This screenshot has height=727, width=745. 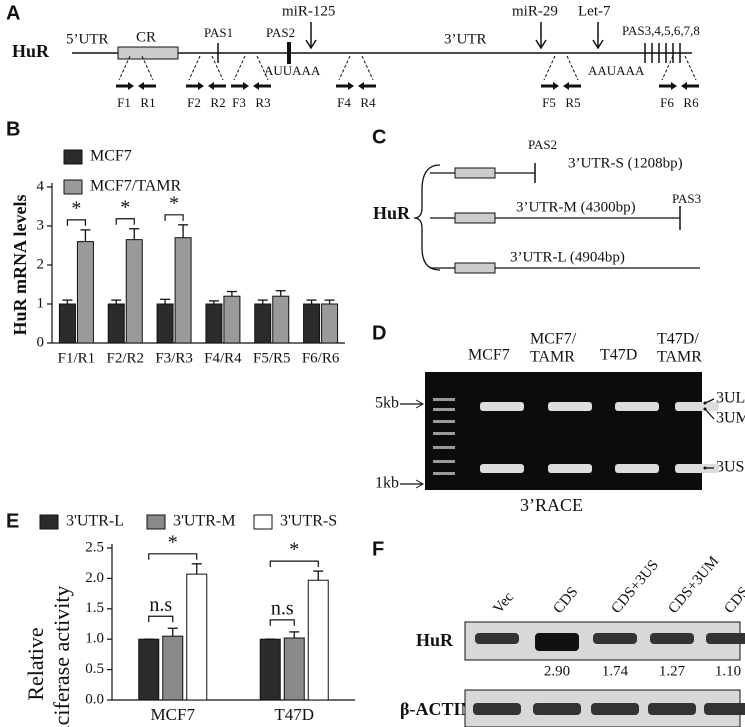 What do you see at coordinates (535, 11) in the screenshot?
I see `mirna-label: miR-29` at bounding box center [535, 11].